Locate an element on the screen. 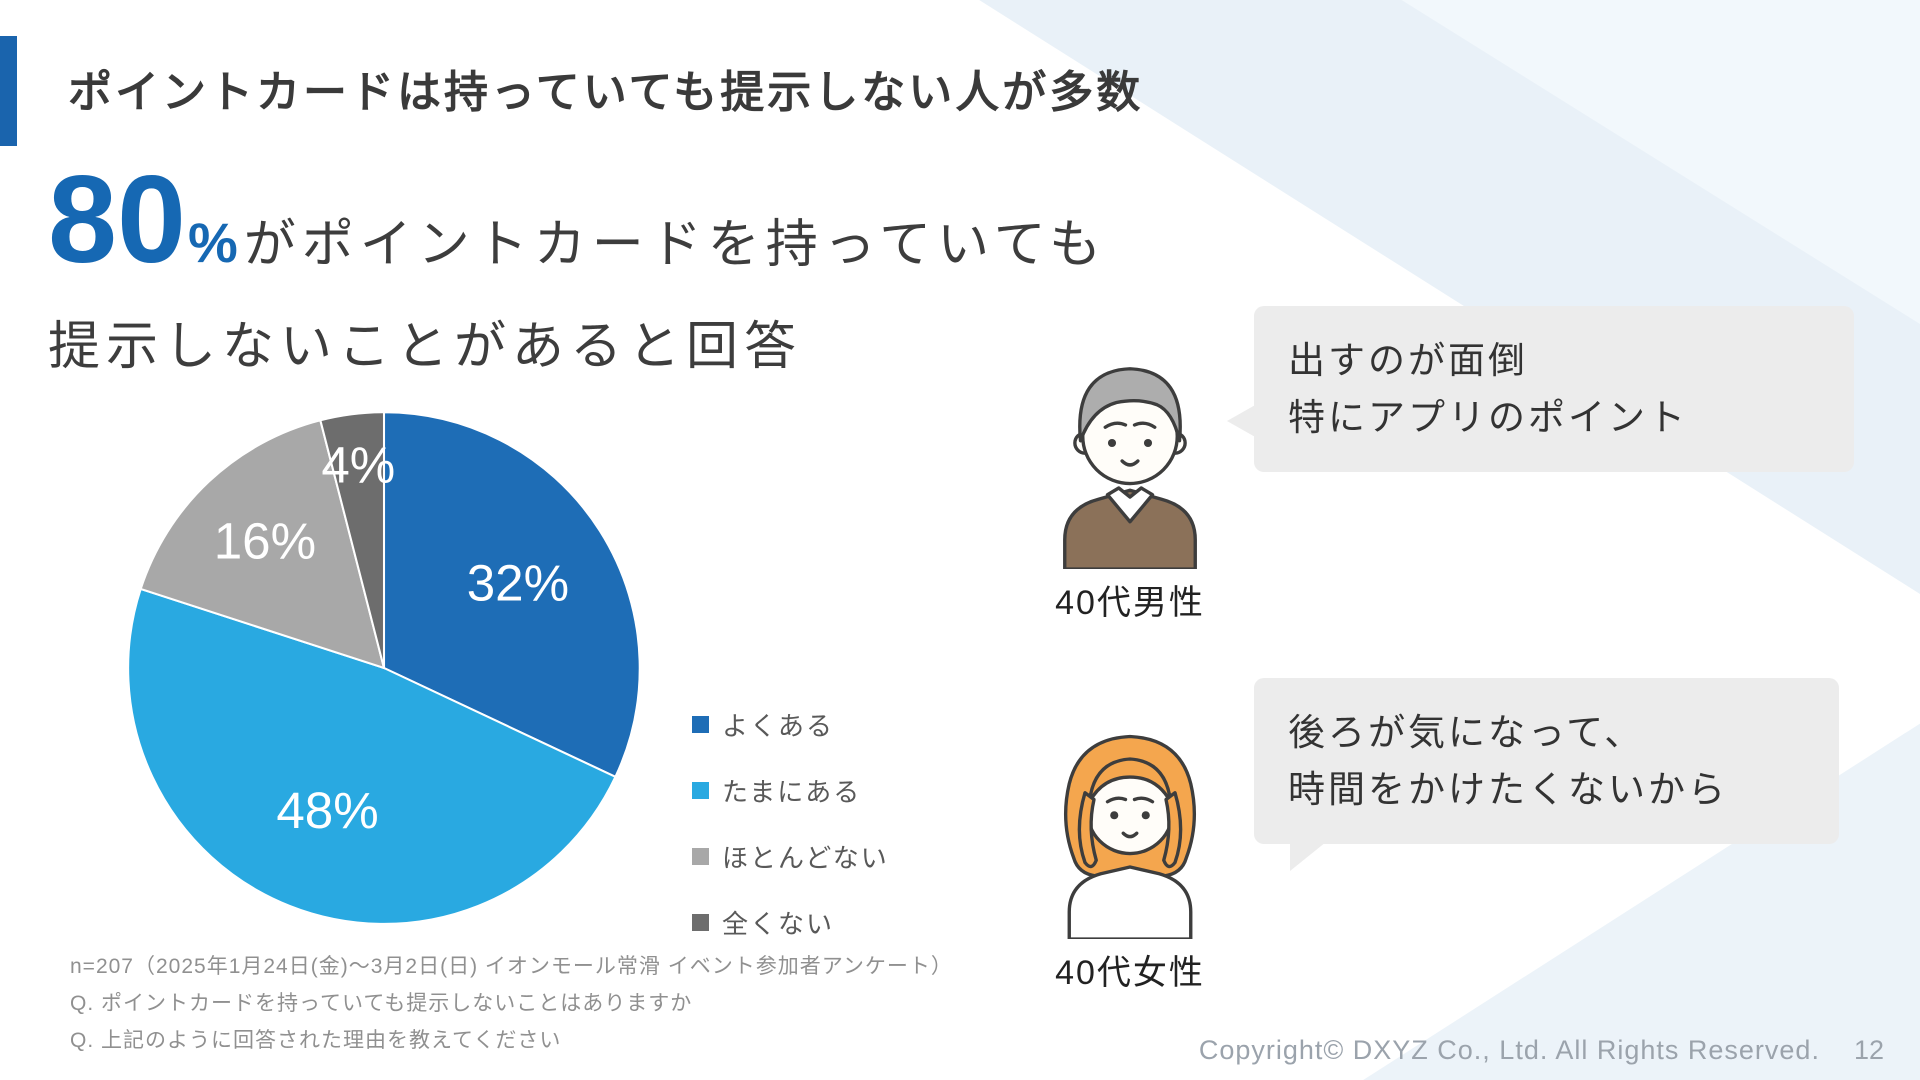  pie-chart-svg: 32% 48% 16%4% is located at coordinates (384, 668).